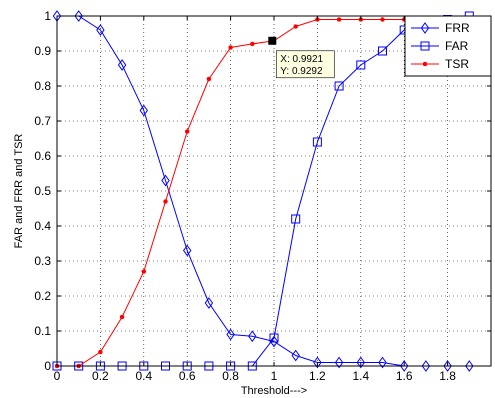  Describe the element at coordinates (42, 191) in the screenshot. I see `y-tick-label: 0.5` at that location.